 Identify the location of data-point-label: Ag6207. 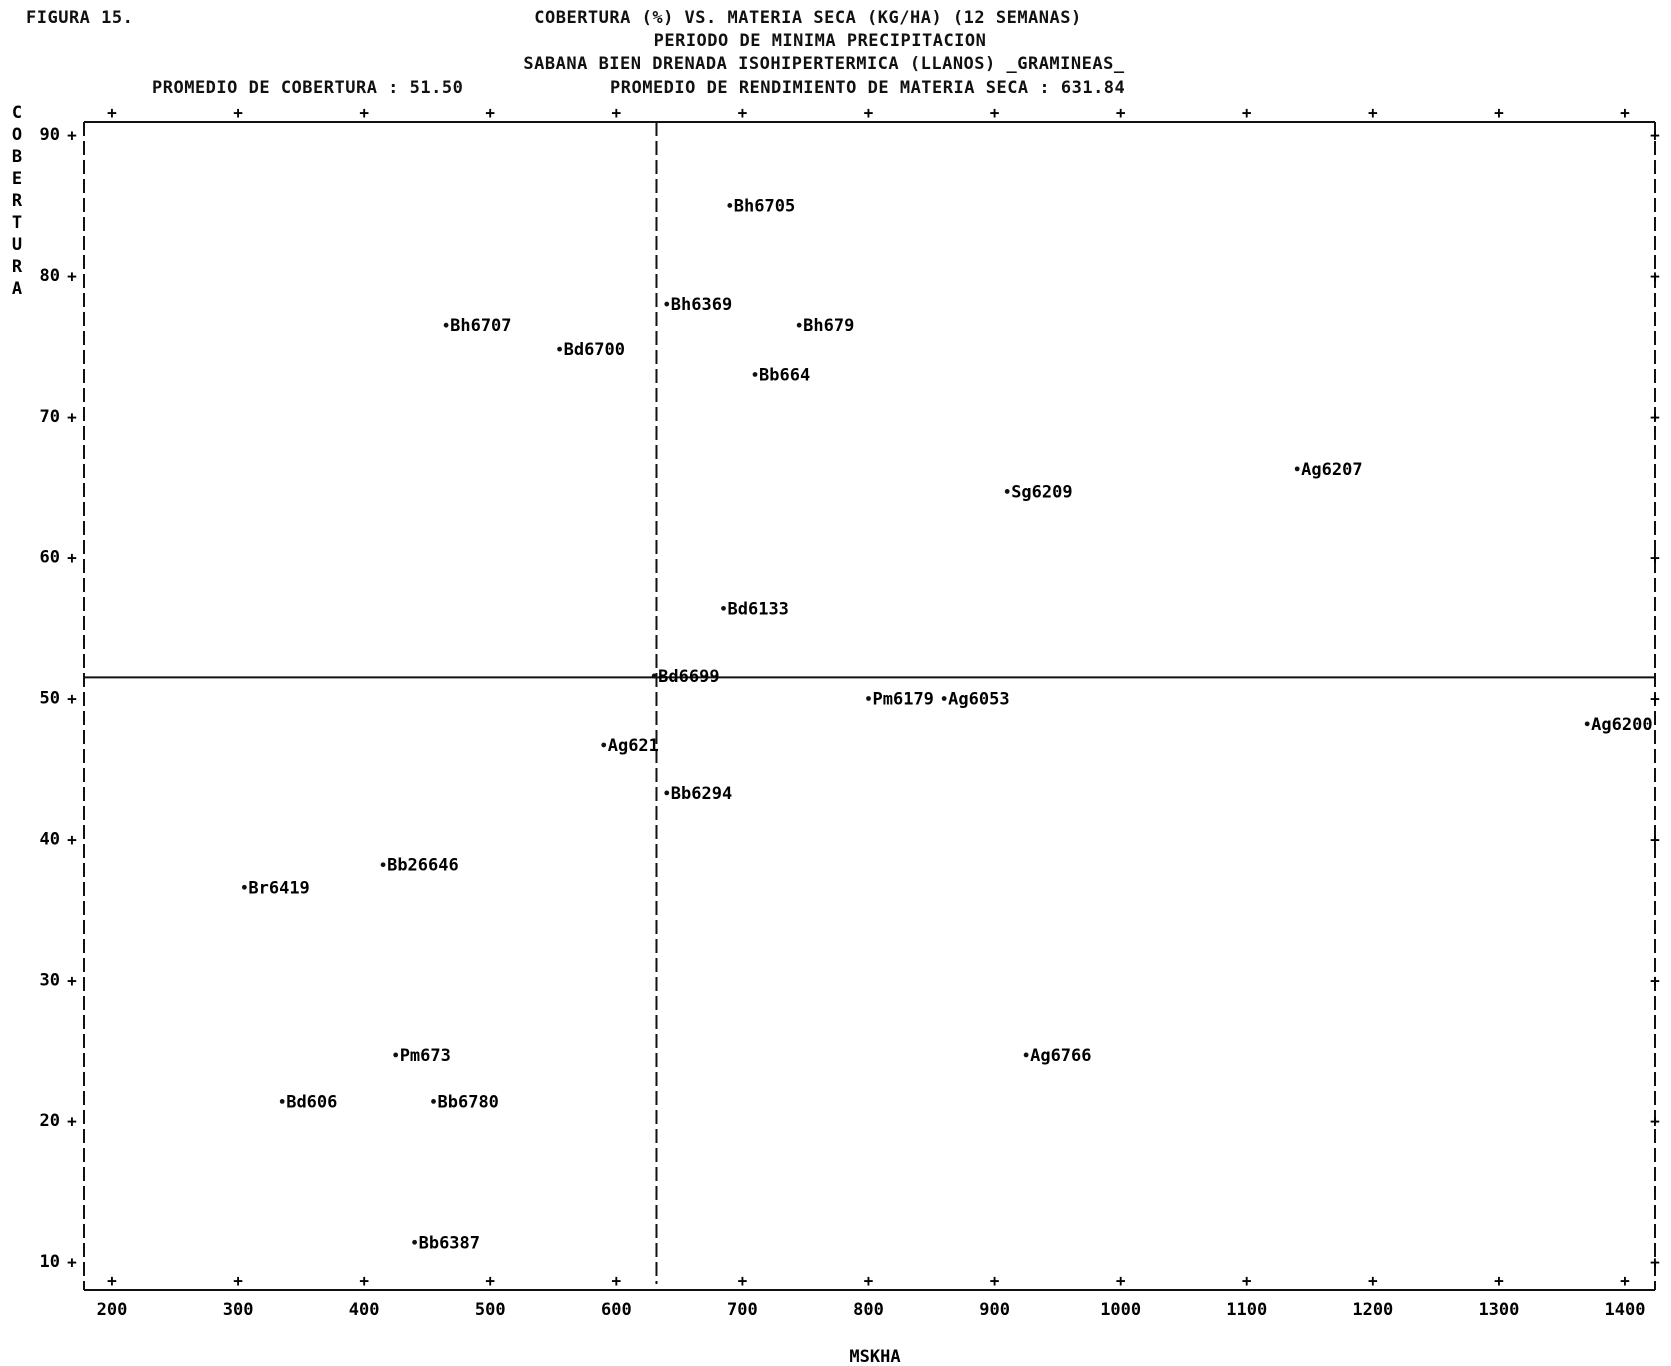
(1331, 470).